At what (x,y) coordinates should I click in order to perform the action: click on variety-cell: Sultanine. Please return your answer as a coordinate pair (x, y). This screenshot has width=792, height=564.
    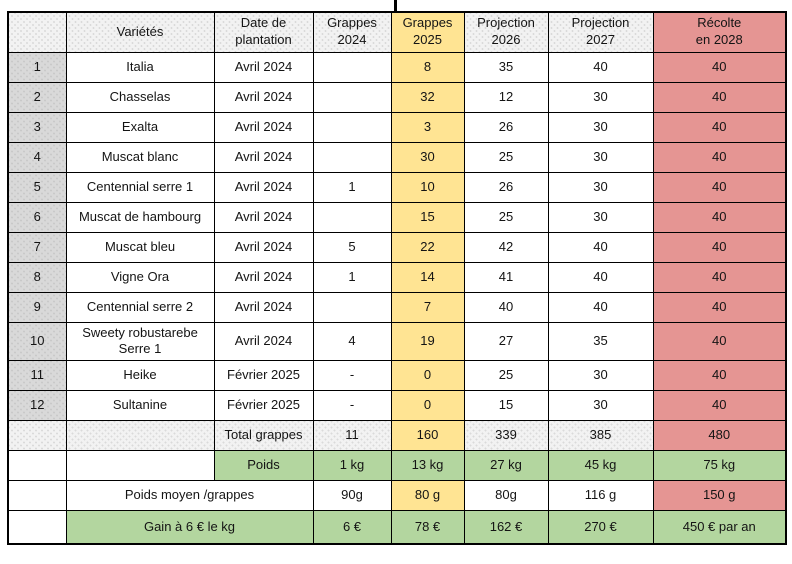
    Looking at the image, I should click on (140, 406).